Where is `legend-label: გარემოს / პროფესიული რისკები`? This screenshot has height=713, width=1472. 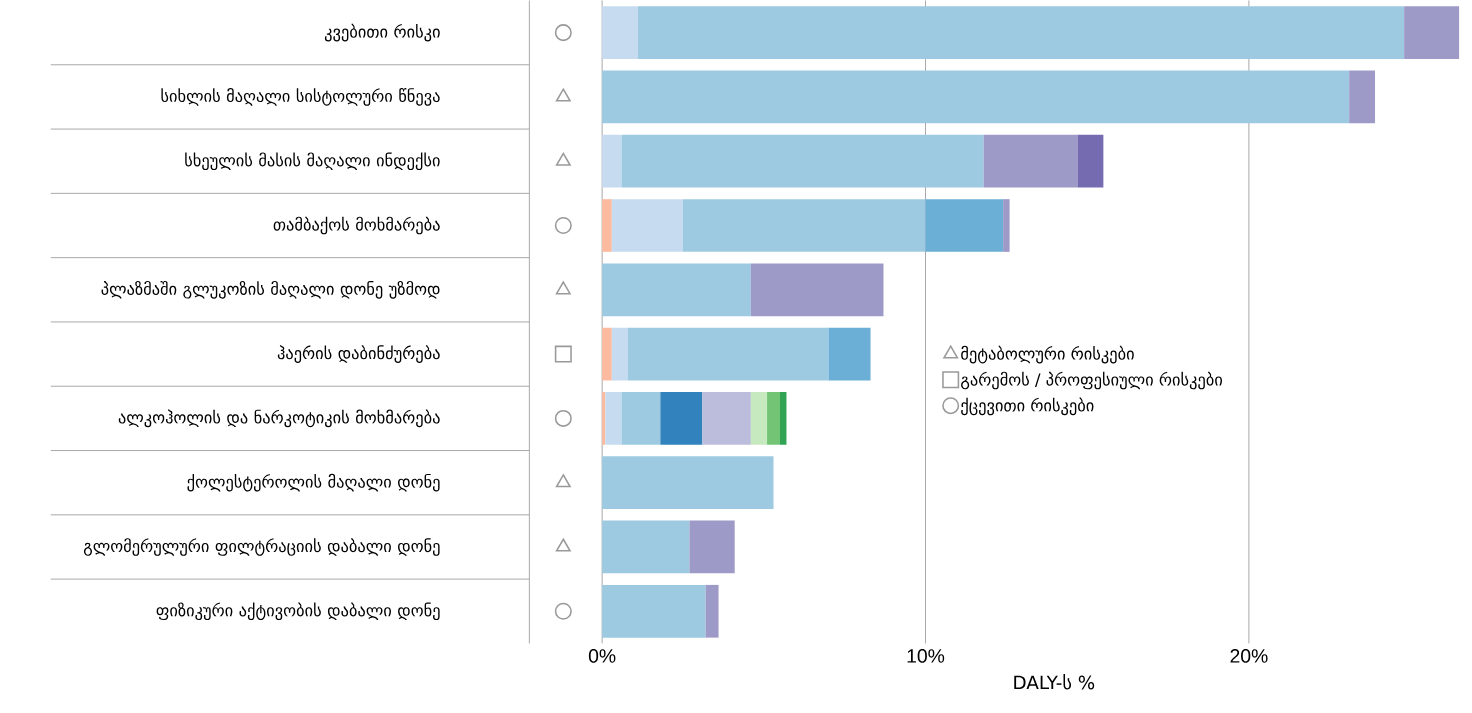
legend-label: გარემოს / პროფესიული რისკები is located at coordinates (1092, 380).